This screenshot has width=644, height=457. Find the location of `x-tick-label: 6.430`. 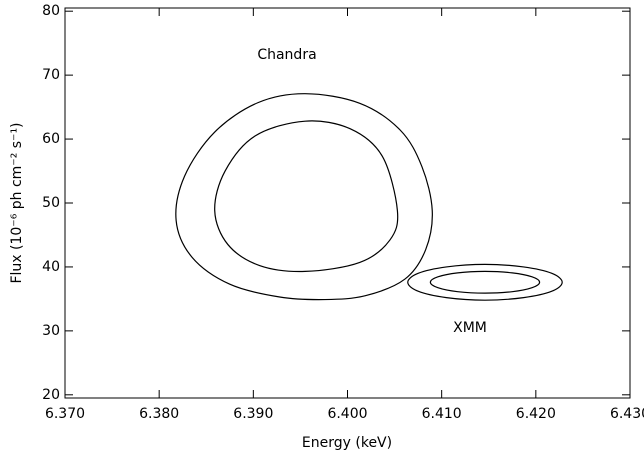

x-tick-label: 6.430 is located at coordinates (627, 414).